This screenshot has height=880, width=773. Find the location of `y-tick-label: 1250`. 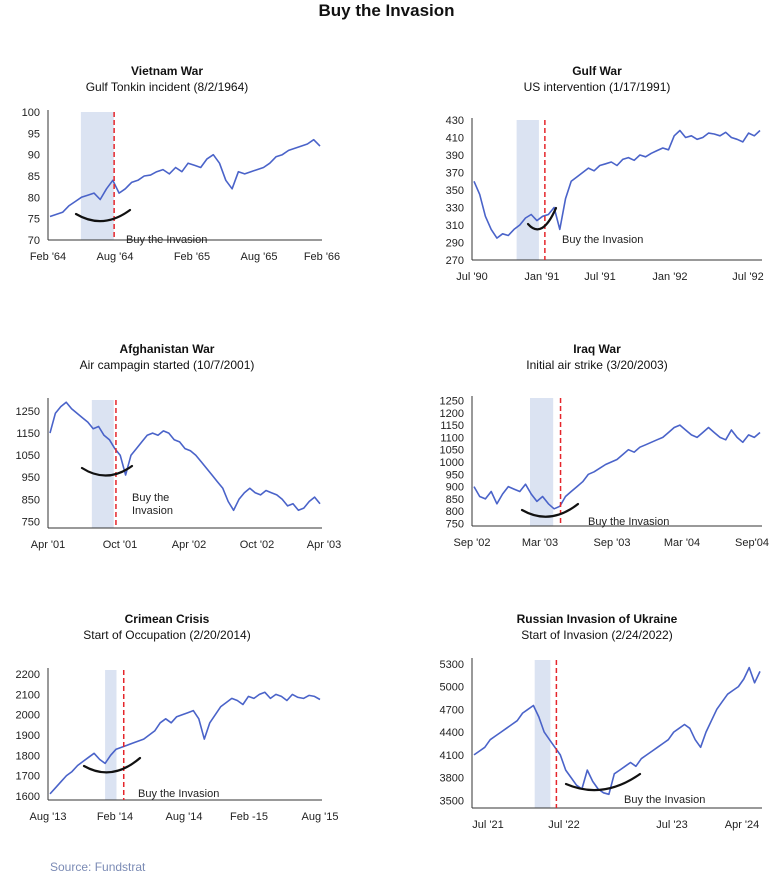

y-tick-label: 1250 is located at coordinates (452, 401).